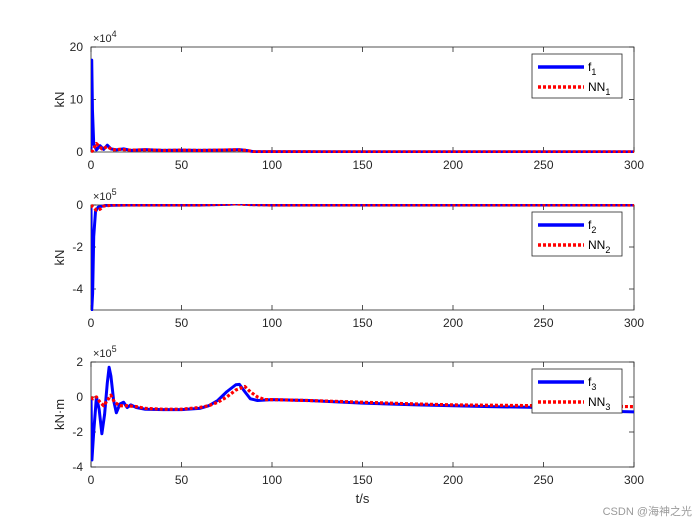  I want to click on watermark: CSDN @海神之光, so click(647, 512).